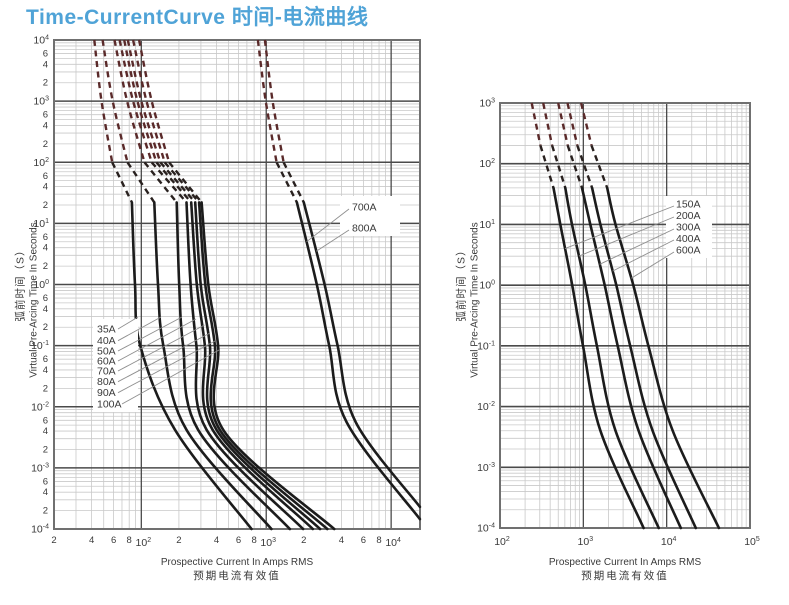 The height and width of the screenshot is (605, 789). Describe the element at coordinates (237, 562) in the screenshot. I see `left-x-axis-title-en: Prospective Current In Amps RMS` at that location.